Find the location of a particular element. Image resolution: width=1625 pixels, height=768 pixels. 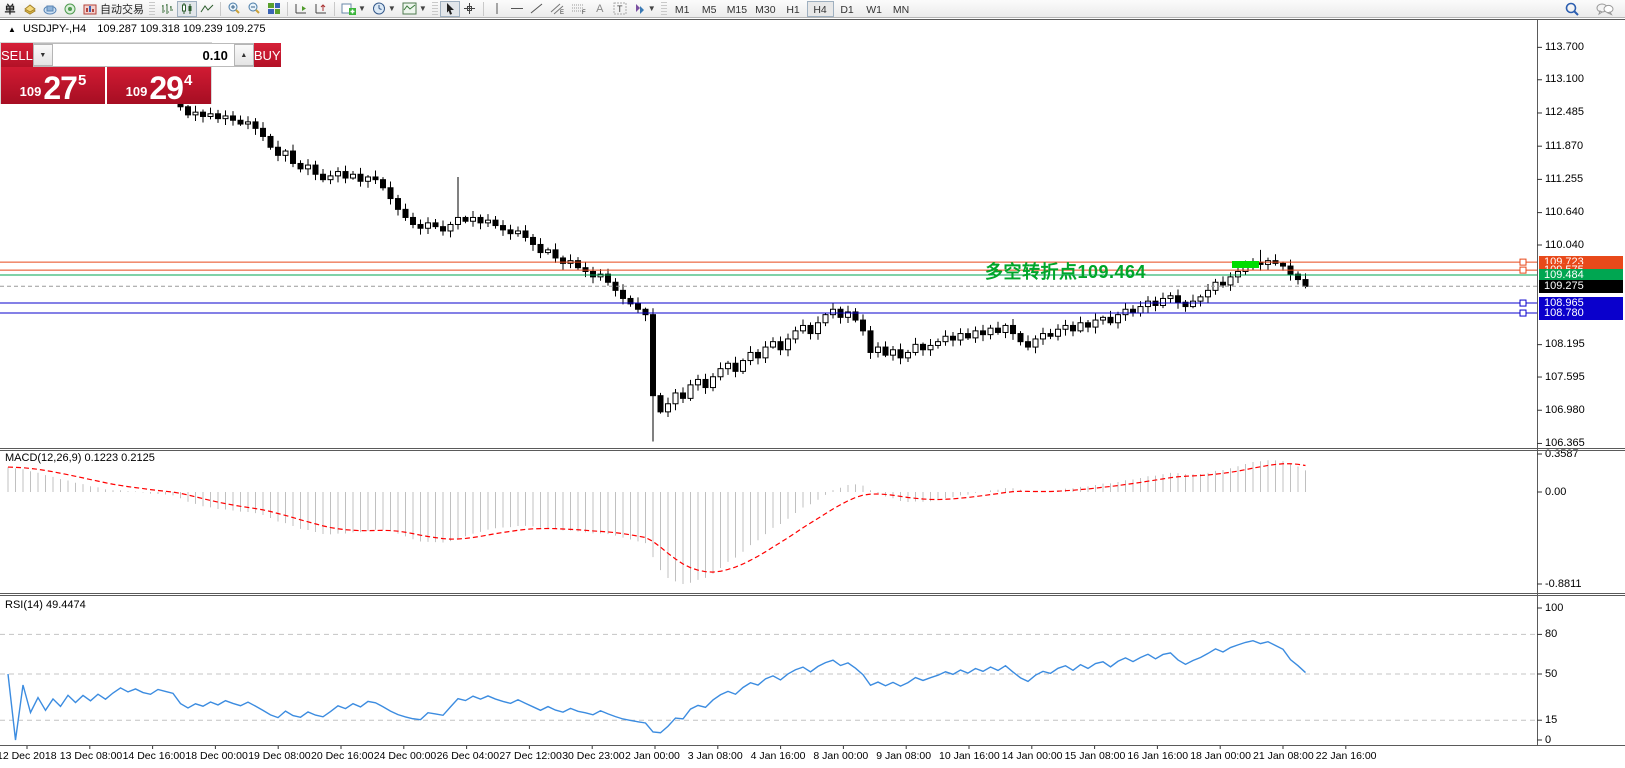

timeframe-M1: M1 is located at coordinates (682, 9).